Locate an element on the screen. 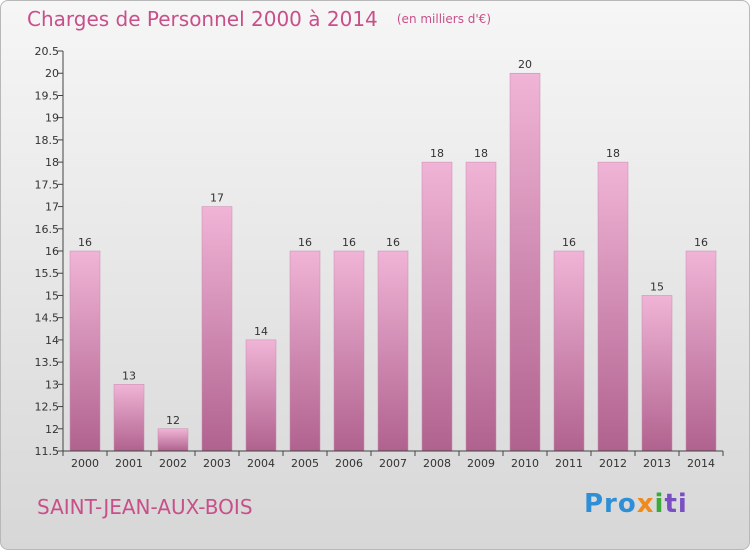 The width and height of the screenshot is (750, 550). bar-2013 is located at coordinates (657, 373).